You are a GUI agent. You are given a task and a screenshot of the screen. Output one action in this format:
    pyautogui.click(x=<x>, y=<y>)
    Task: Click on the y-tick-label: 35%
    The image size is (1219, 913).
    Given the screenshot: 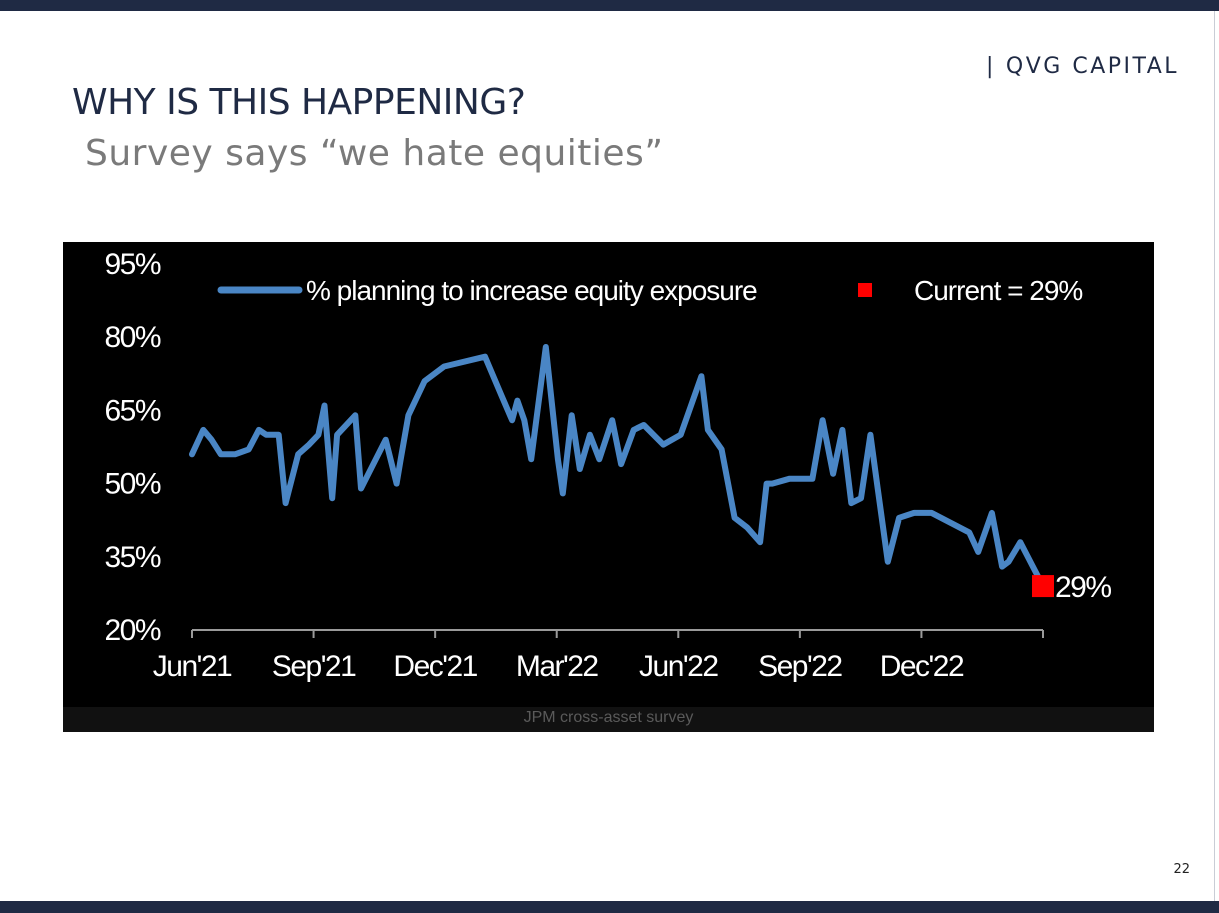 What is the action you would take?
    pyautogui.click(x=132, y=557)
    